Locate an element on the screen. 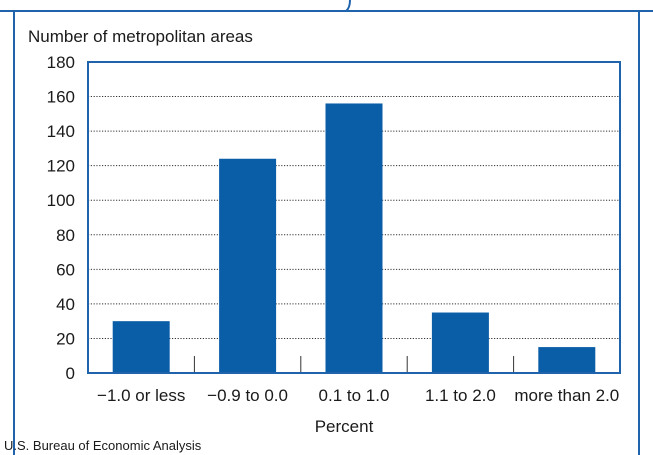 The image size is (653, 455). y-tick-label: 60 is located at coordinates (65, 269).